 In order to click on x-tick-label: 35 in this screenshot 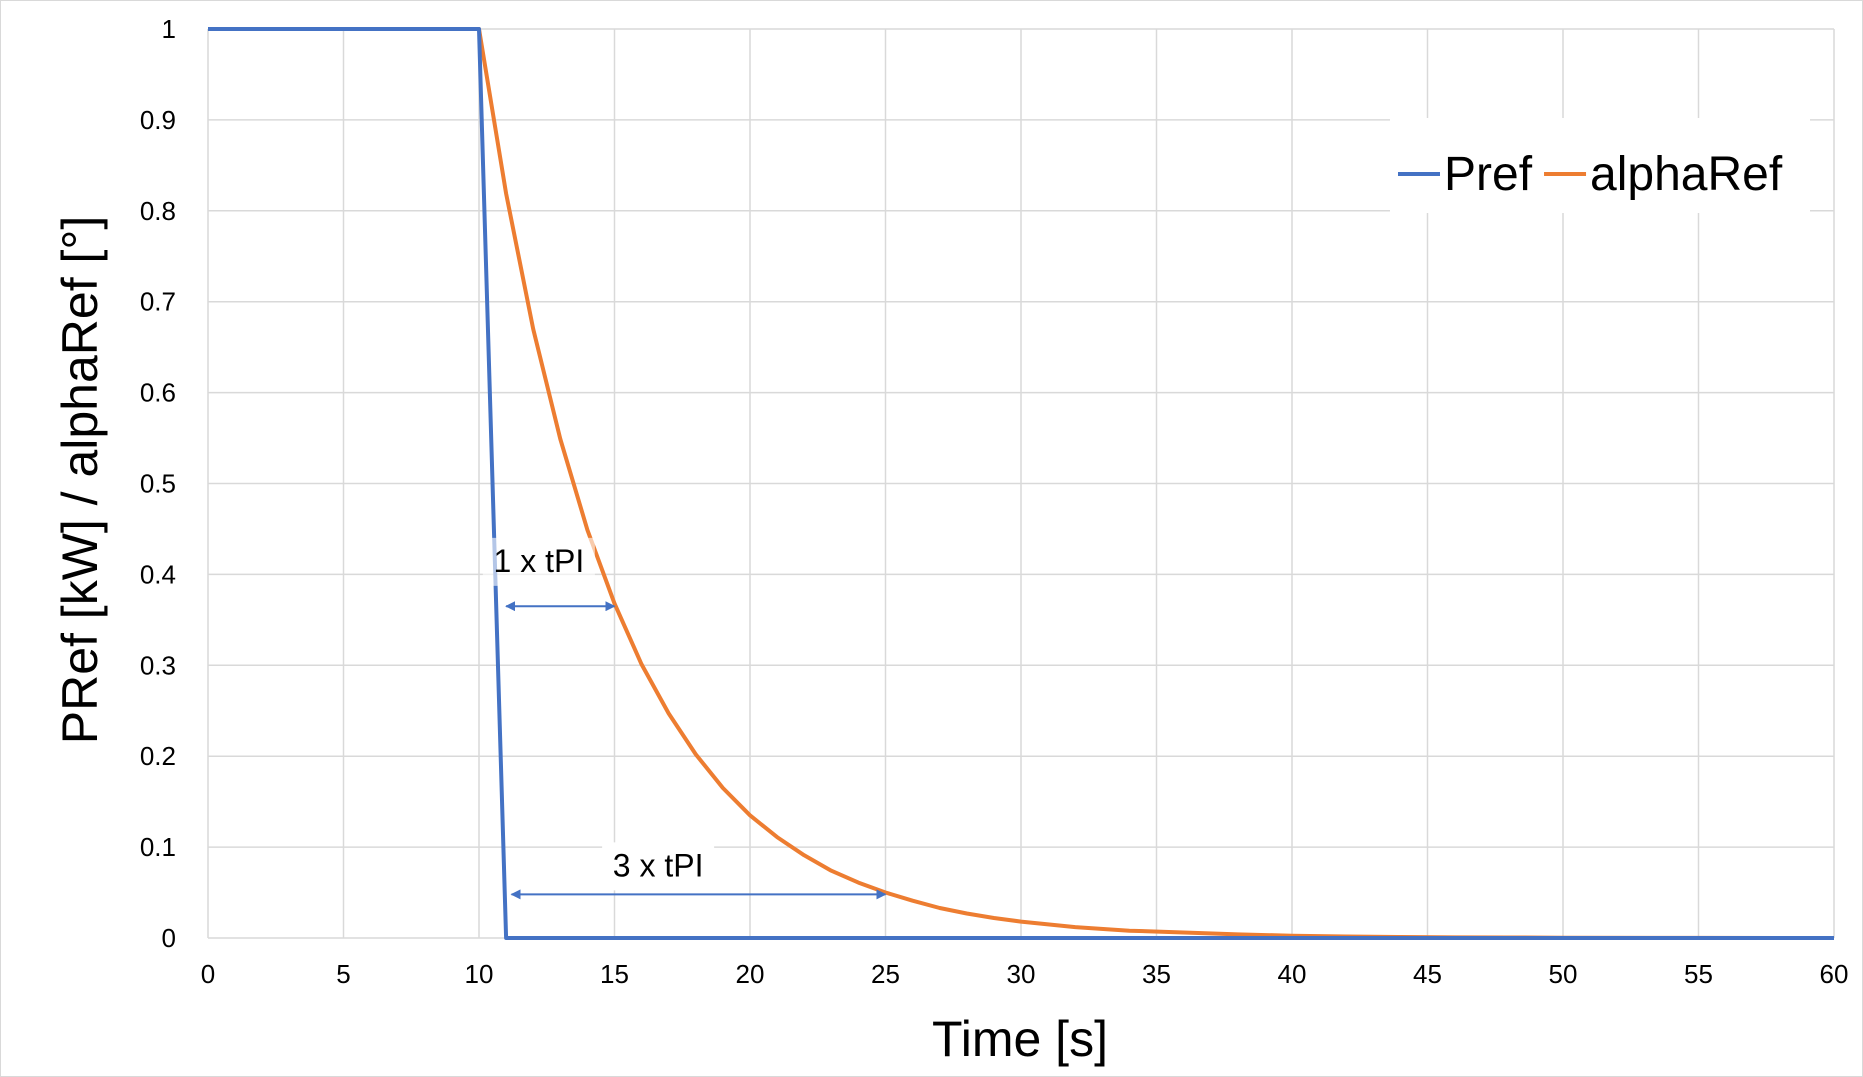, I will do `click(1156, 974)`.